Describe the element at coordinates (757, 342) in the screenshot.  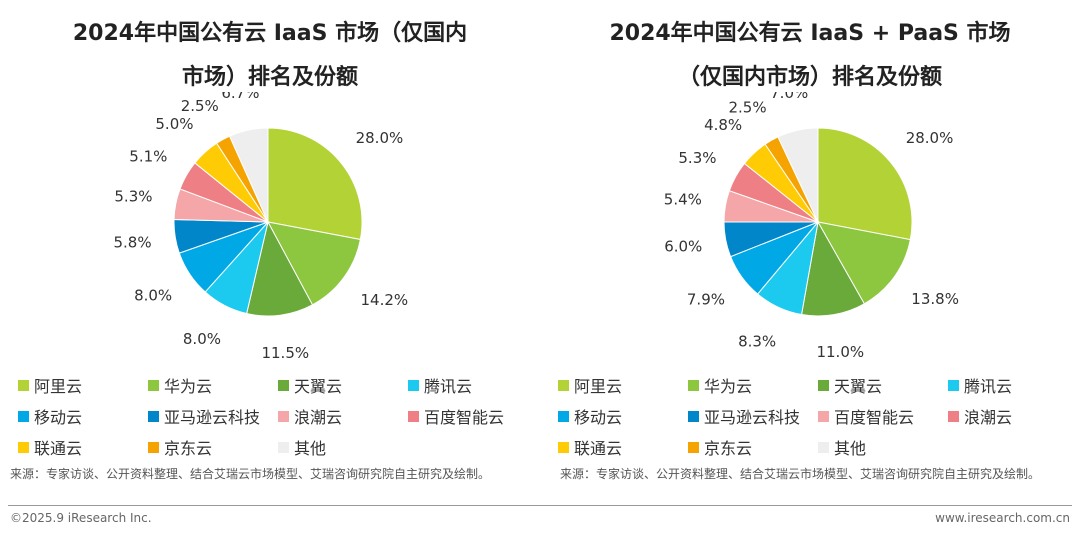
I see `slice-value-label: 8.3%` at that location.